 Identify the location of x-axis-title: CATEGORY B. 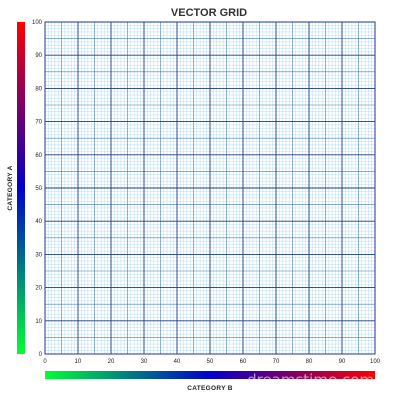
(210, 388).